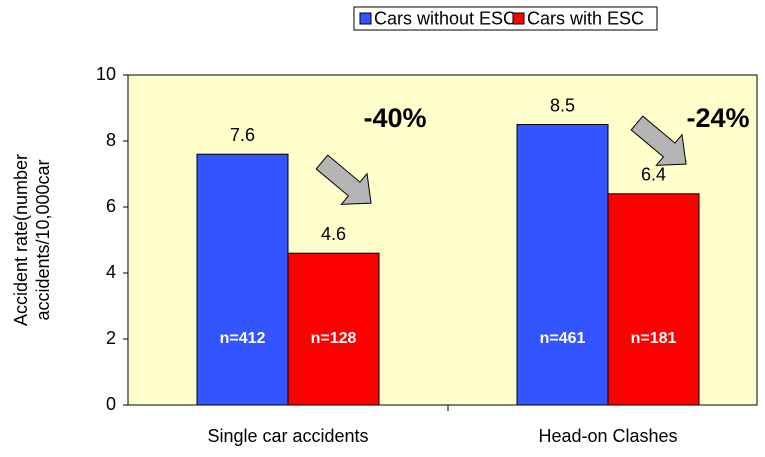 The width and height of the screenshot is (765, 457). I want to click on y-tick-label: 0, so click(111, 404).